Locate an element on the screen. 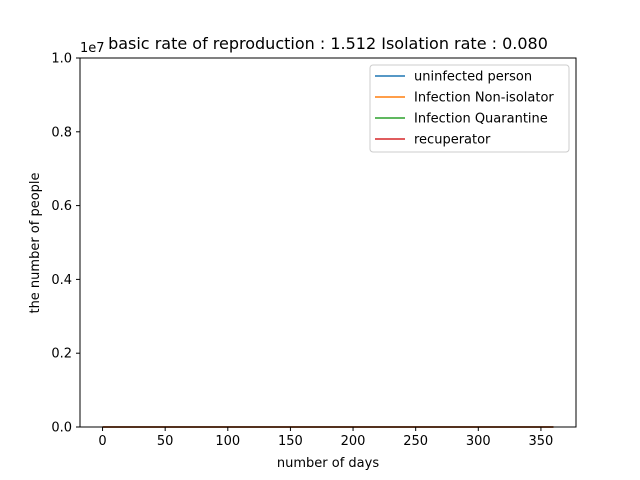  y-tick-label: 0.8 is located at coordinates (61, 132).